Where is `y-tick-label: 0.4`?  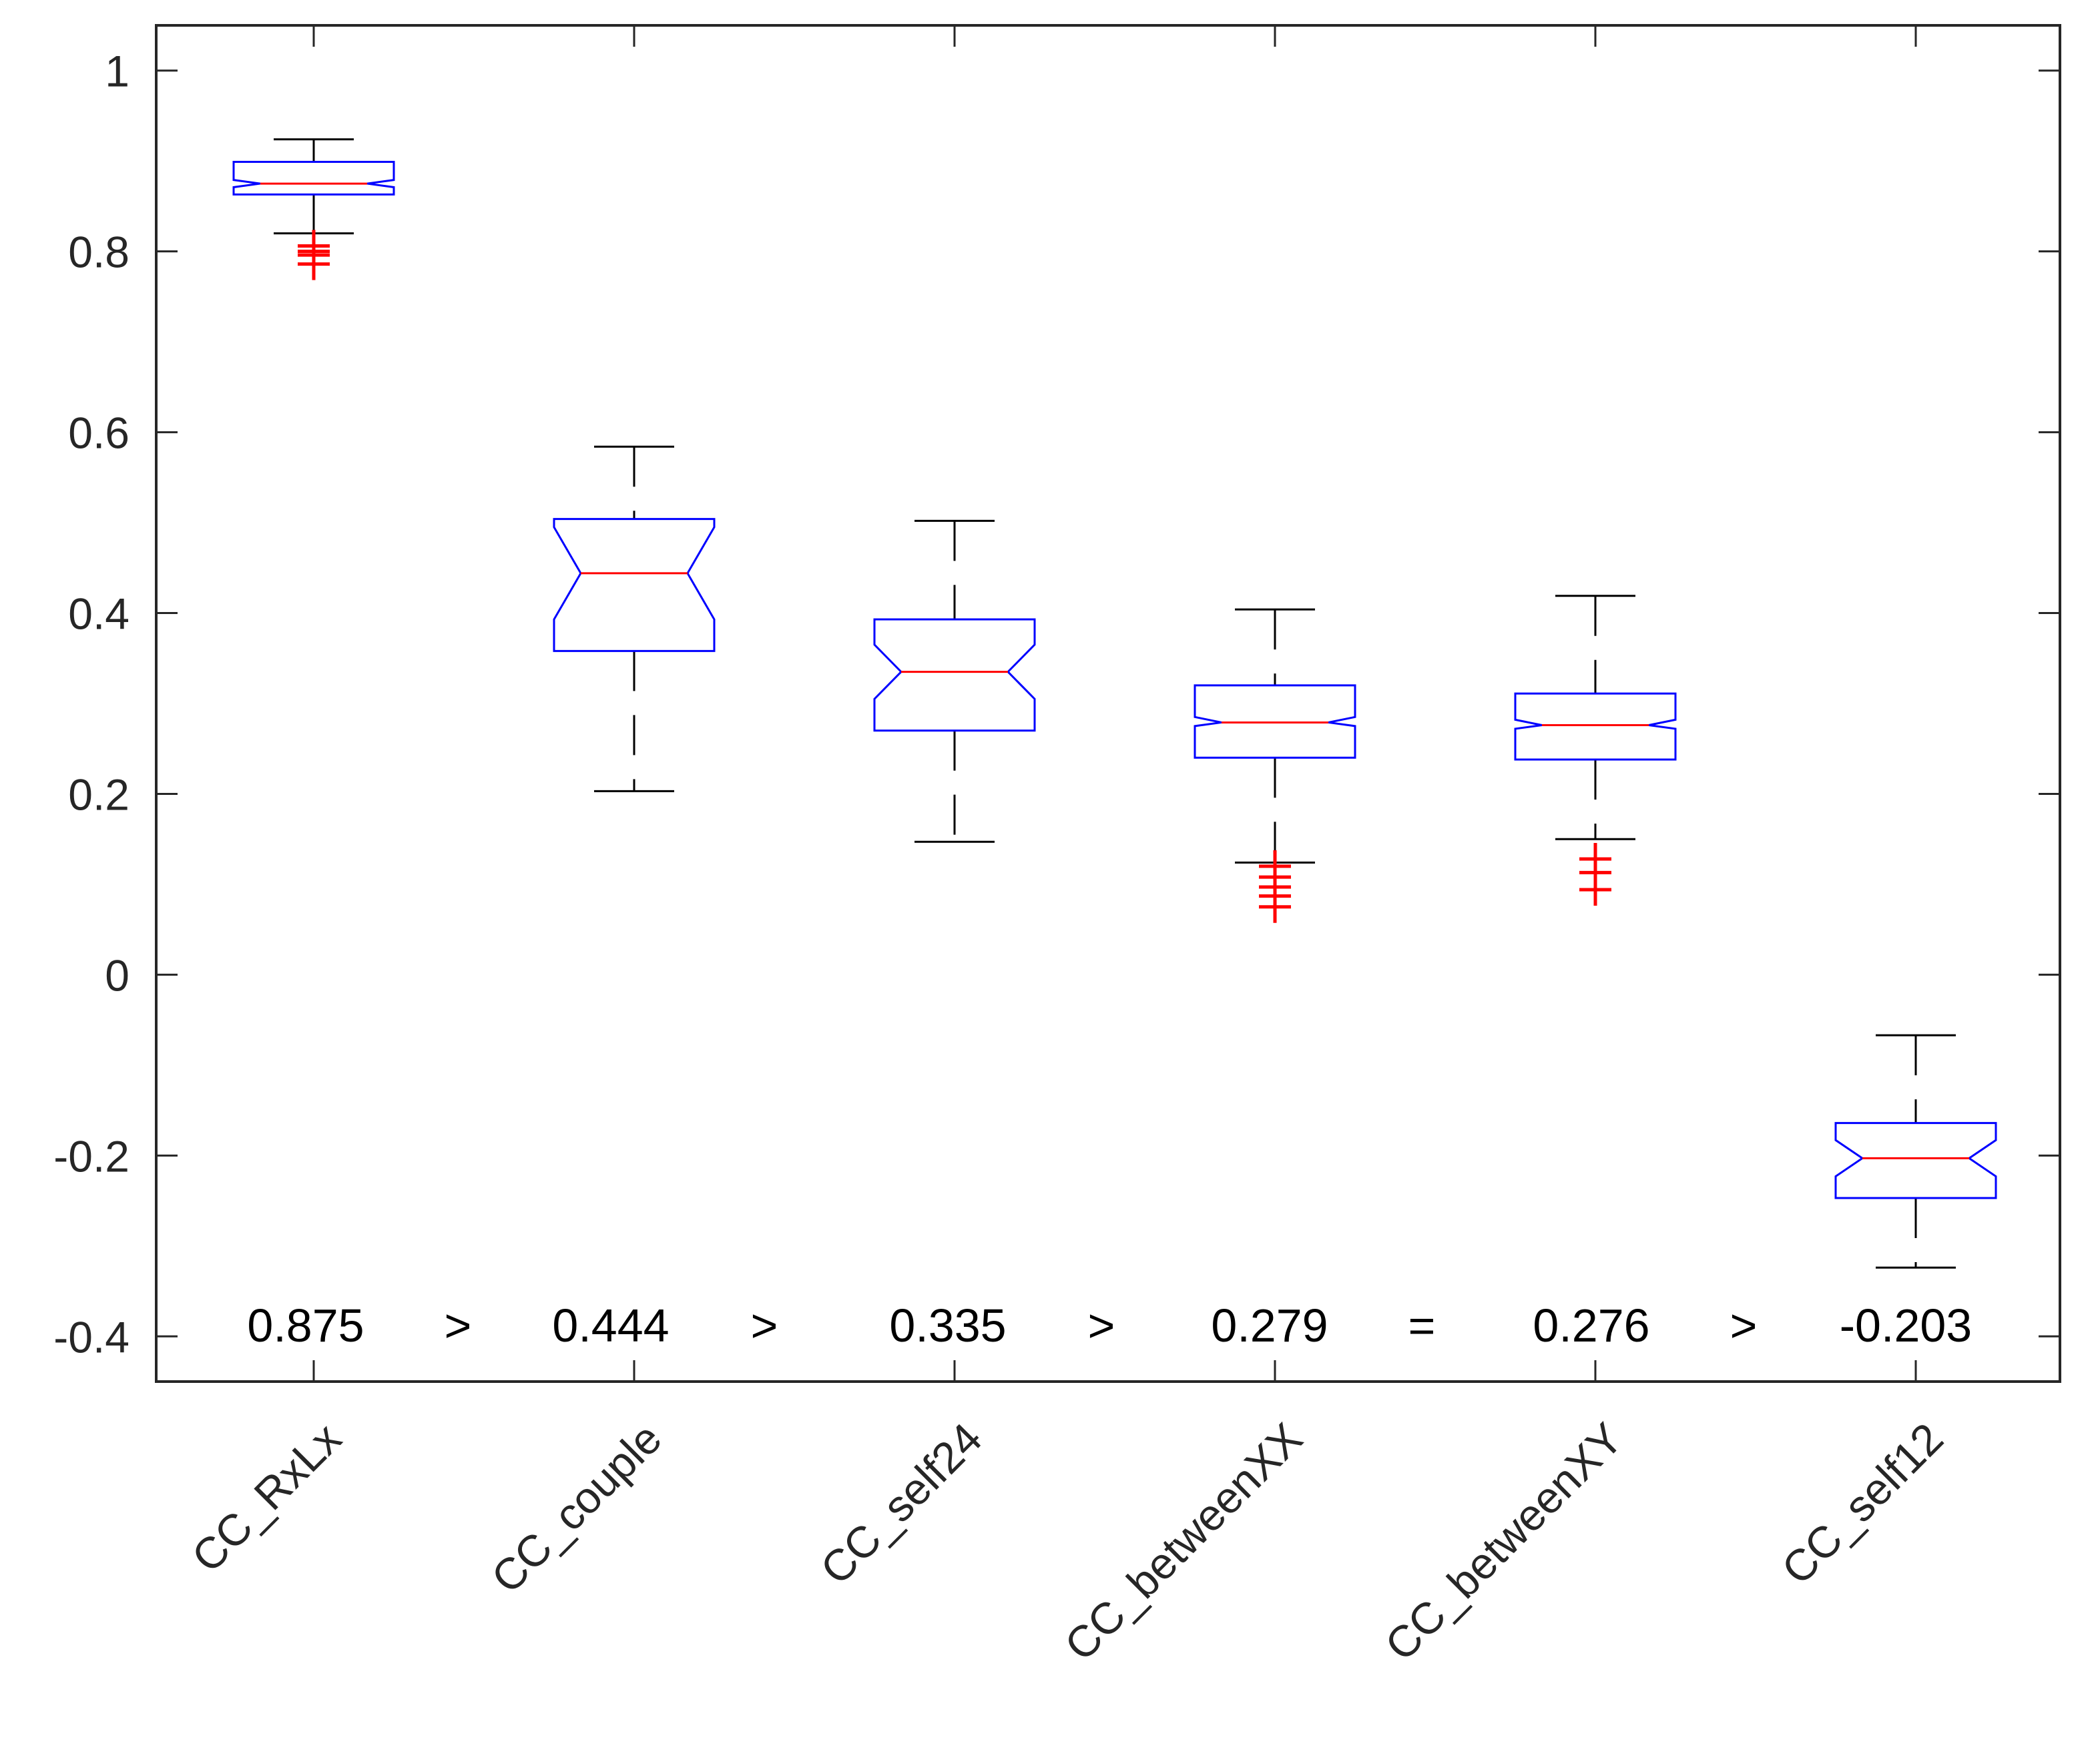
y-tick-label: 0.4 is located at coordinates (98, 614).